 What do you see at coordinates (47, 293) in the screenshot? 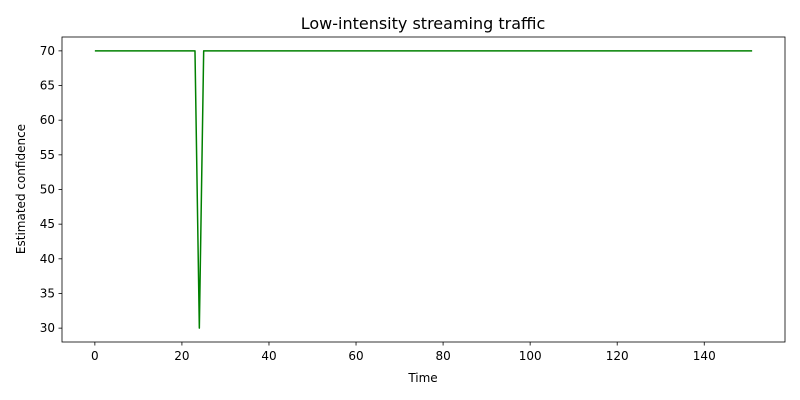
I see `y-tick-label: 35` at bounding box center [47, 293].